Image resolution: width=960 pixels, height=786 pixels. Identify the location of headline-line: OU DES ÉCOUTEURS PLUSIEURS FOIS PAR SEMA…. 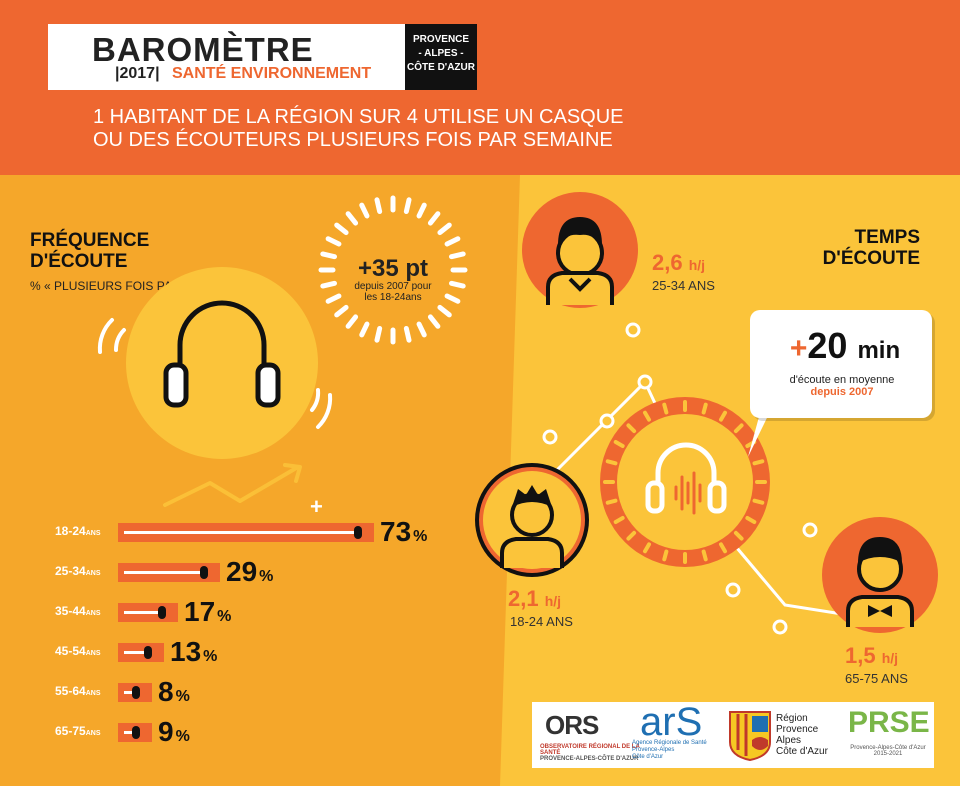
(353, 140).